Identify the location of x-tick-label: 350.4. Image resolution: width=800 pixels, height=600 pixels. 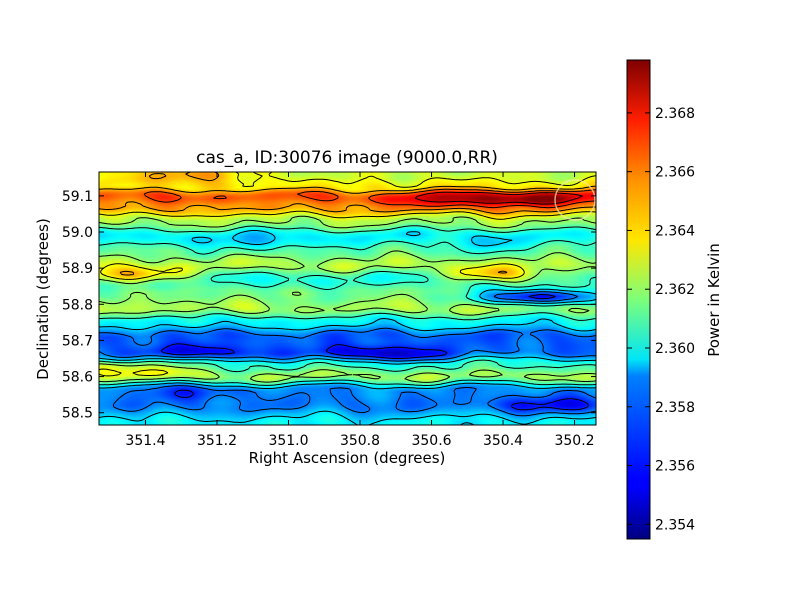
(503, 441).